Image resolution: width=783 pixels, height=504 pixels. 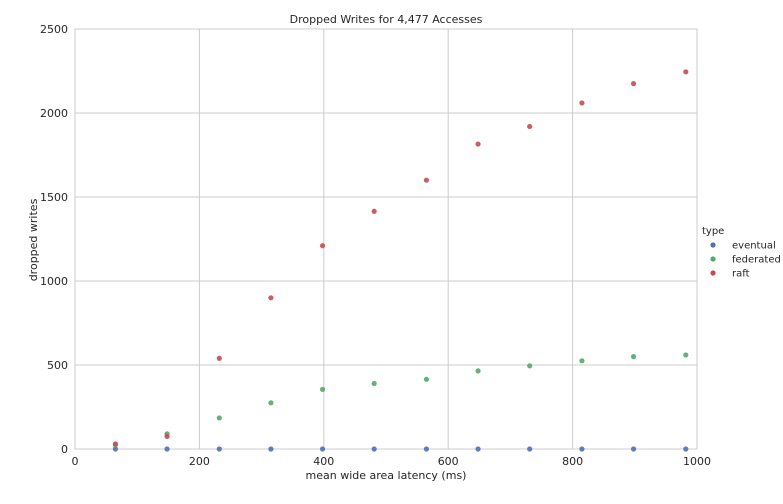 I want to click on x-tick-label: 0, so click(x=75, y=461).